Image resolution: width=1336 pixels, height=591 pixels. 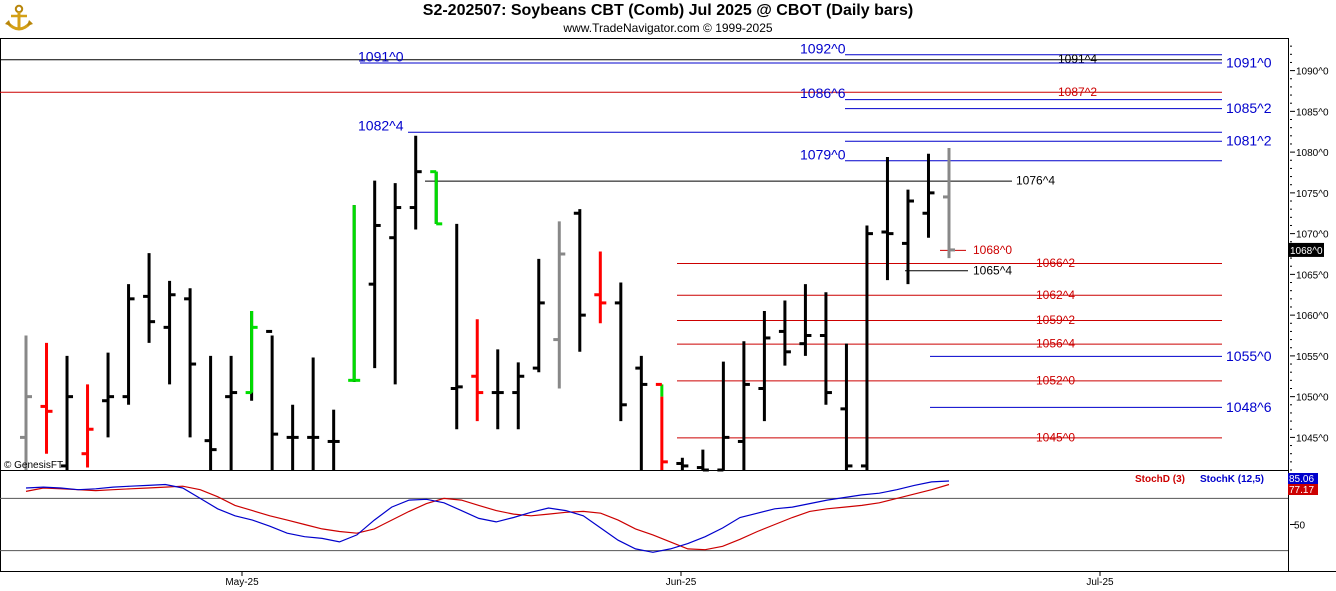 I want to click on y-tick-label: 1050^0, so click(x=1312, y=398).